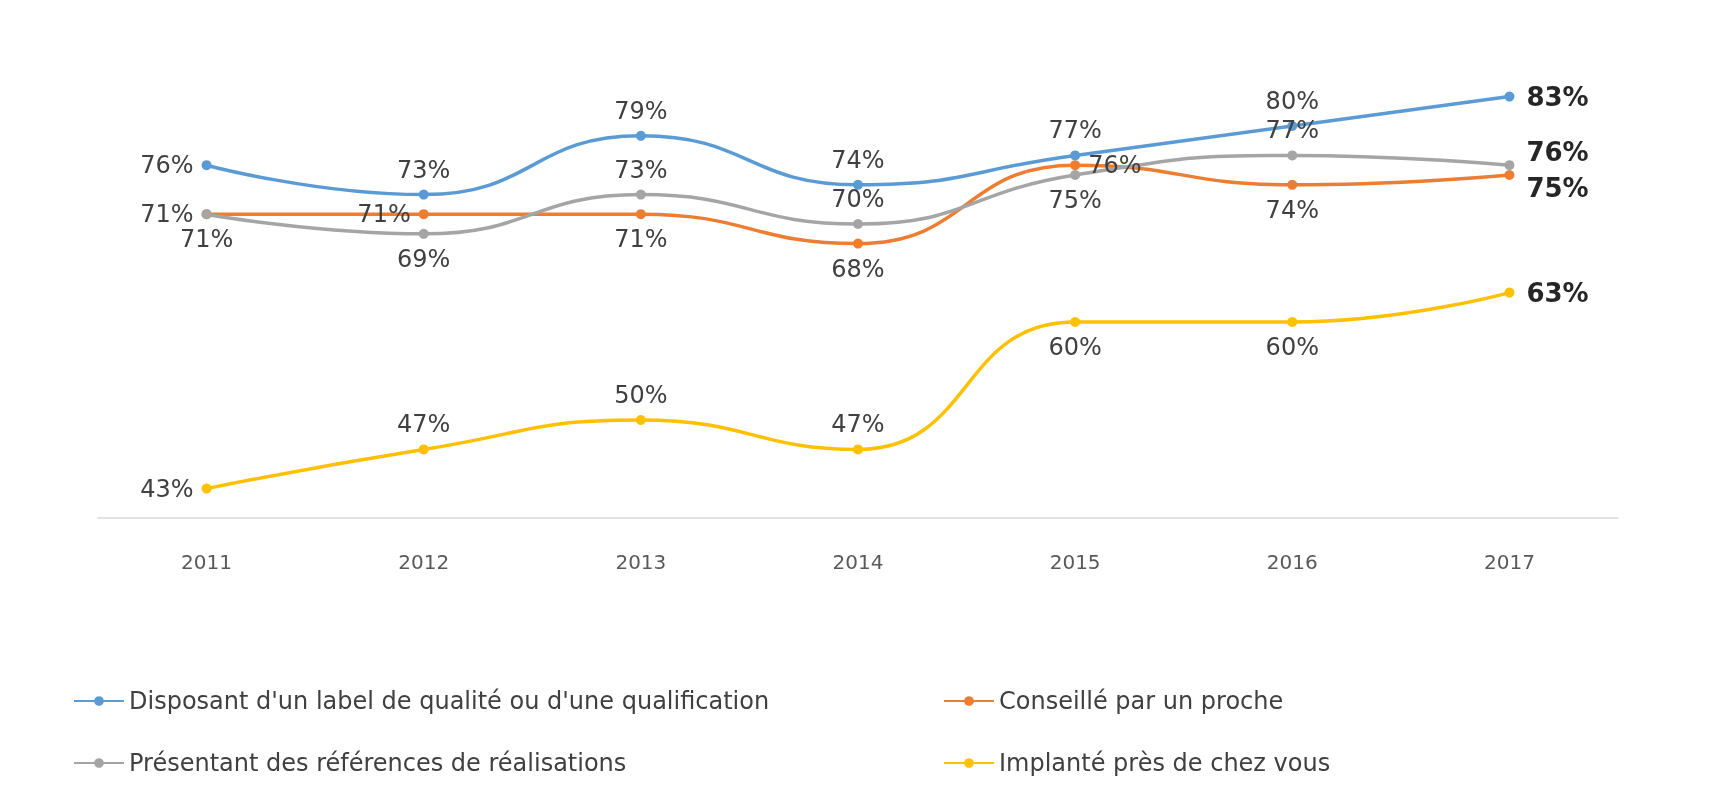  What do you see at coordinates (858, 562) in the screenshot?
I see `x-tick-label: 2014` at bounding box center [858, 562].